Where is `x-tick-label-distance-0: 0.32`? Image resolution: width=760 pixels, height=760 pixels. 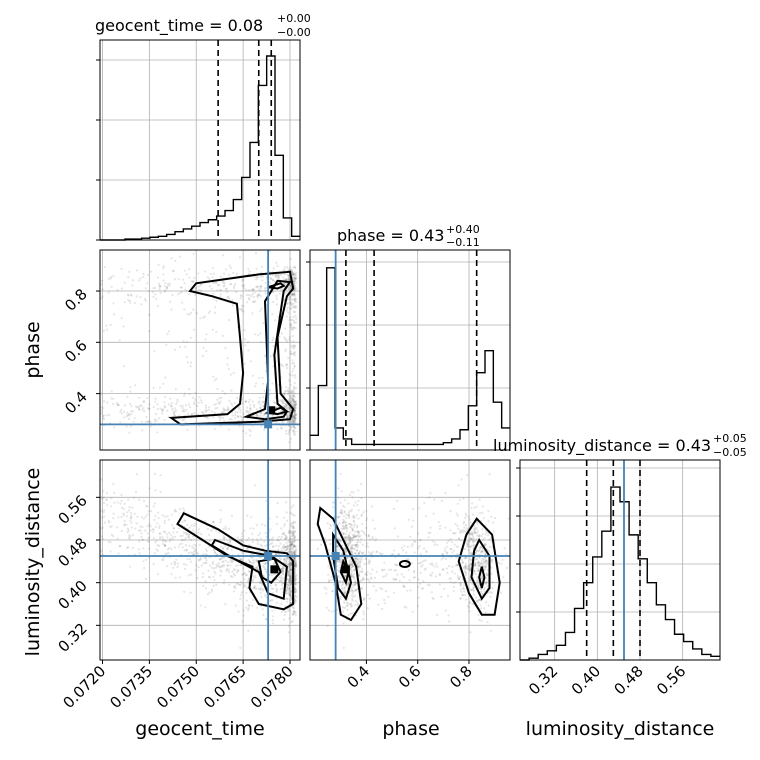
x-tick-label-distance-0: 0.32 is located at coordinates (543, 680).